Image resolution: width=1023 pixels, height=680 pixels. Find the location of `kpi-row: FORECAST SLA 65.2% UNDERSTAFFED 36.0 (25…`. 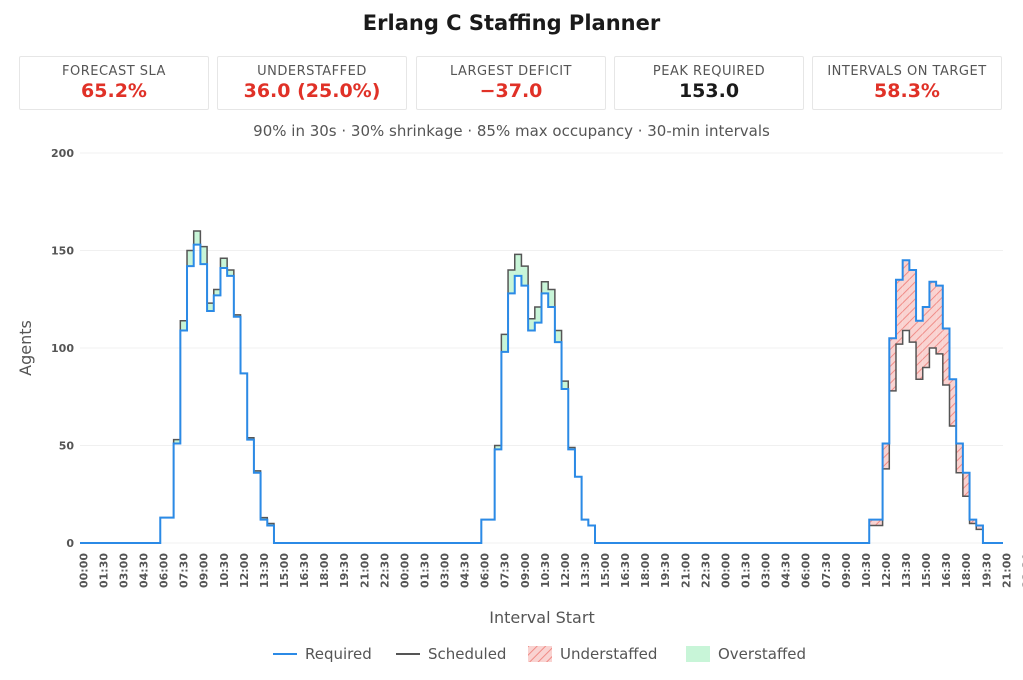

kpi-row: FORECAST SLA 65.2% UNDERSTAFFED 36.0 (25… is located at coordinates (511, 83).